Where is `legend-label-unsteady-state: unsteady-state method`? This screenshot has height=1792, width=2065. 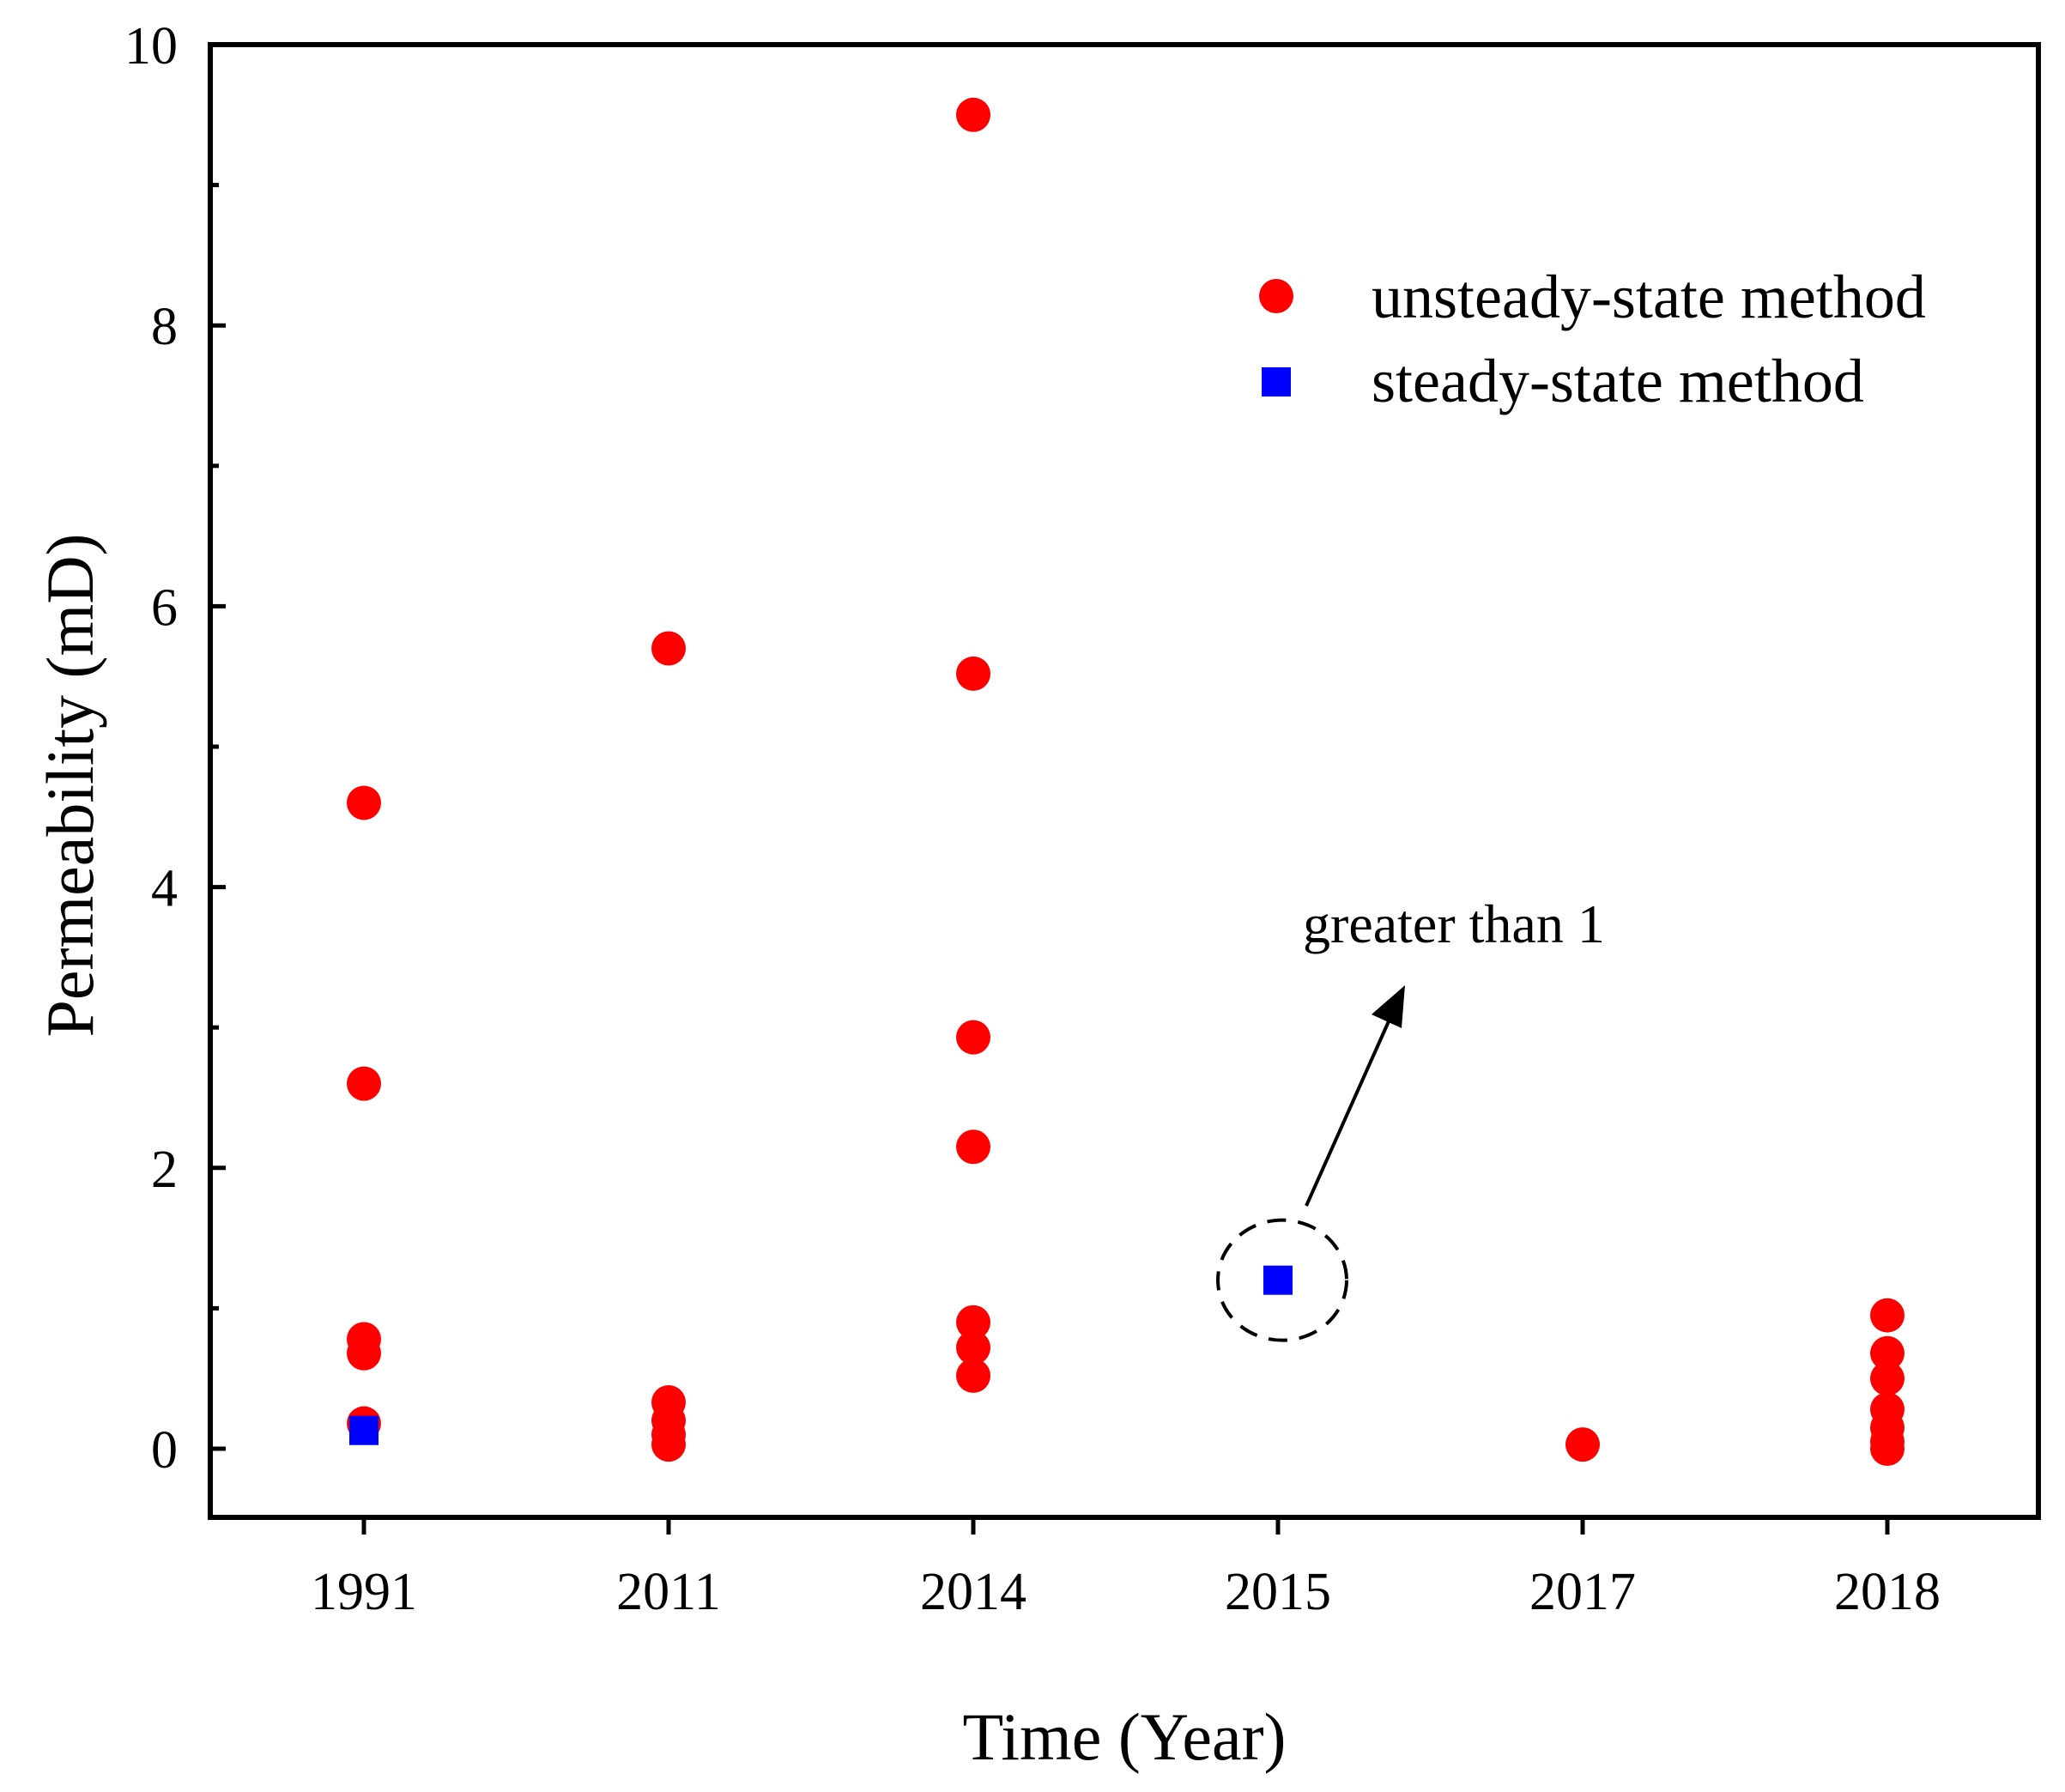
legend-label-unsteady-state: unsteady-state method is located at coordinates (1649, 297).